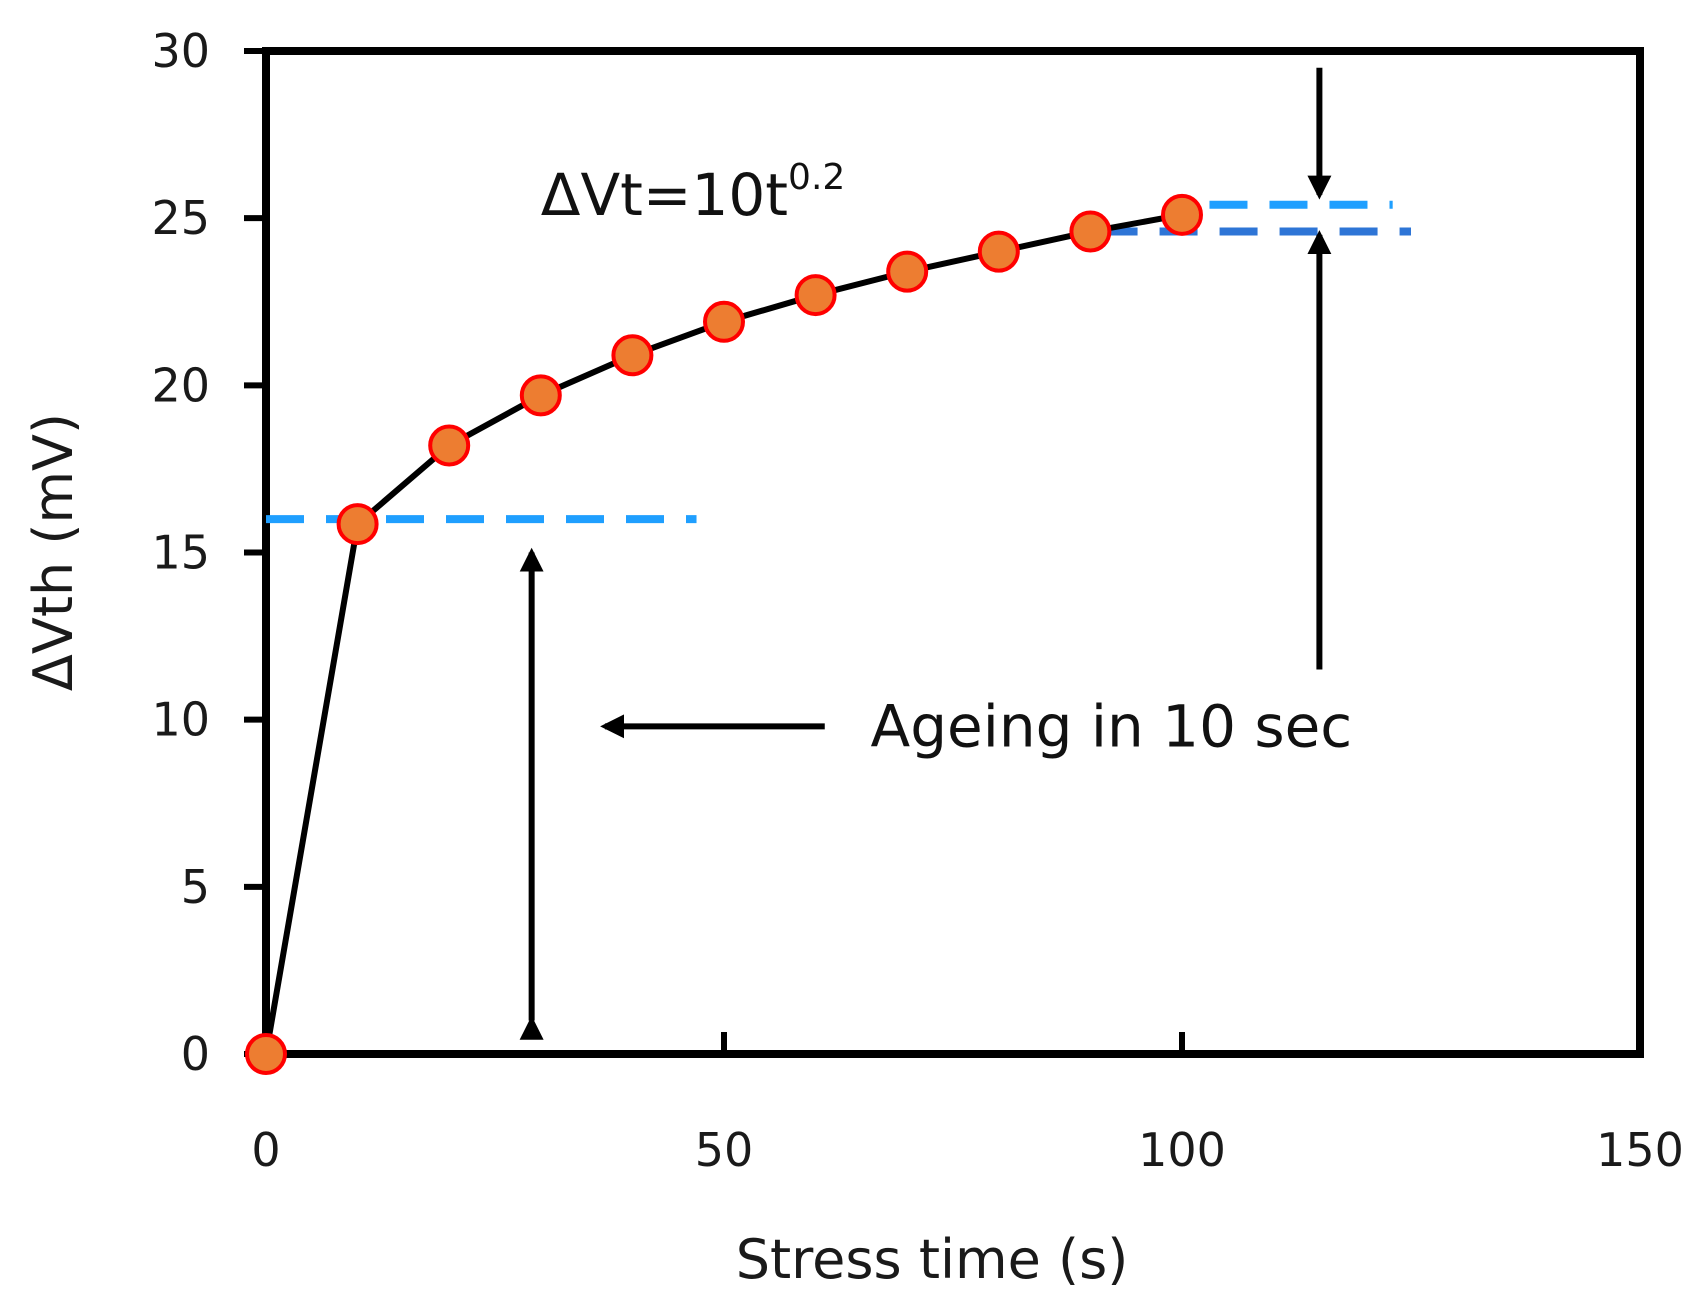  I want to click on y-axis-title: ΔVth (mV), so click(53, 552).